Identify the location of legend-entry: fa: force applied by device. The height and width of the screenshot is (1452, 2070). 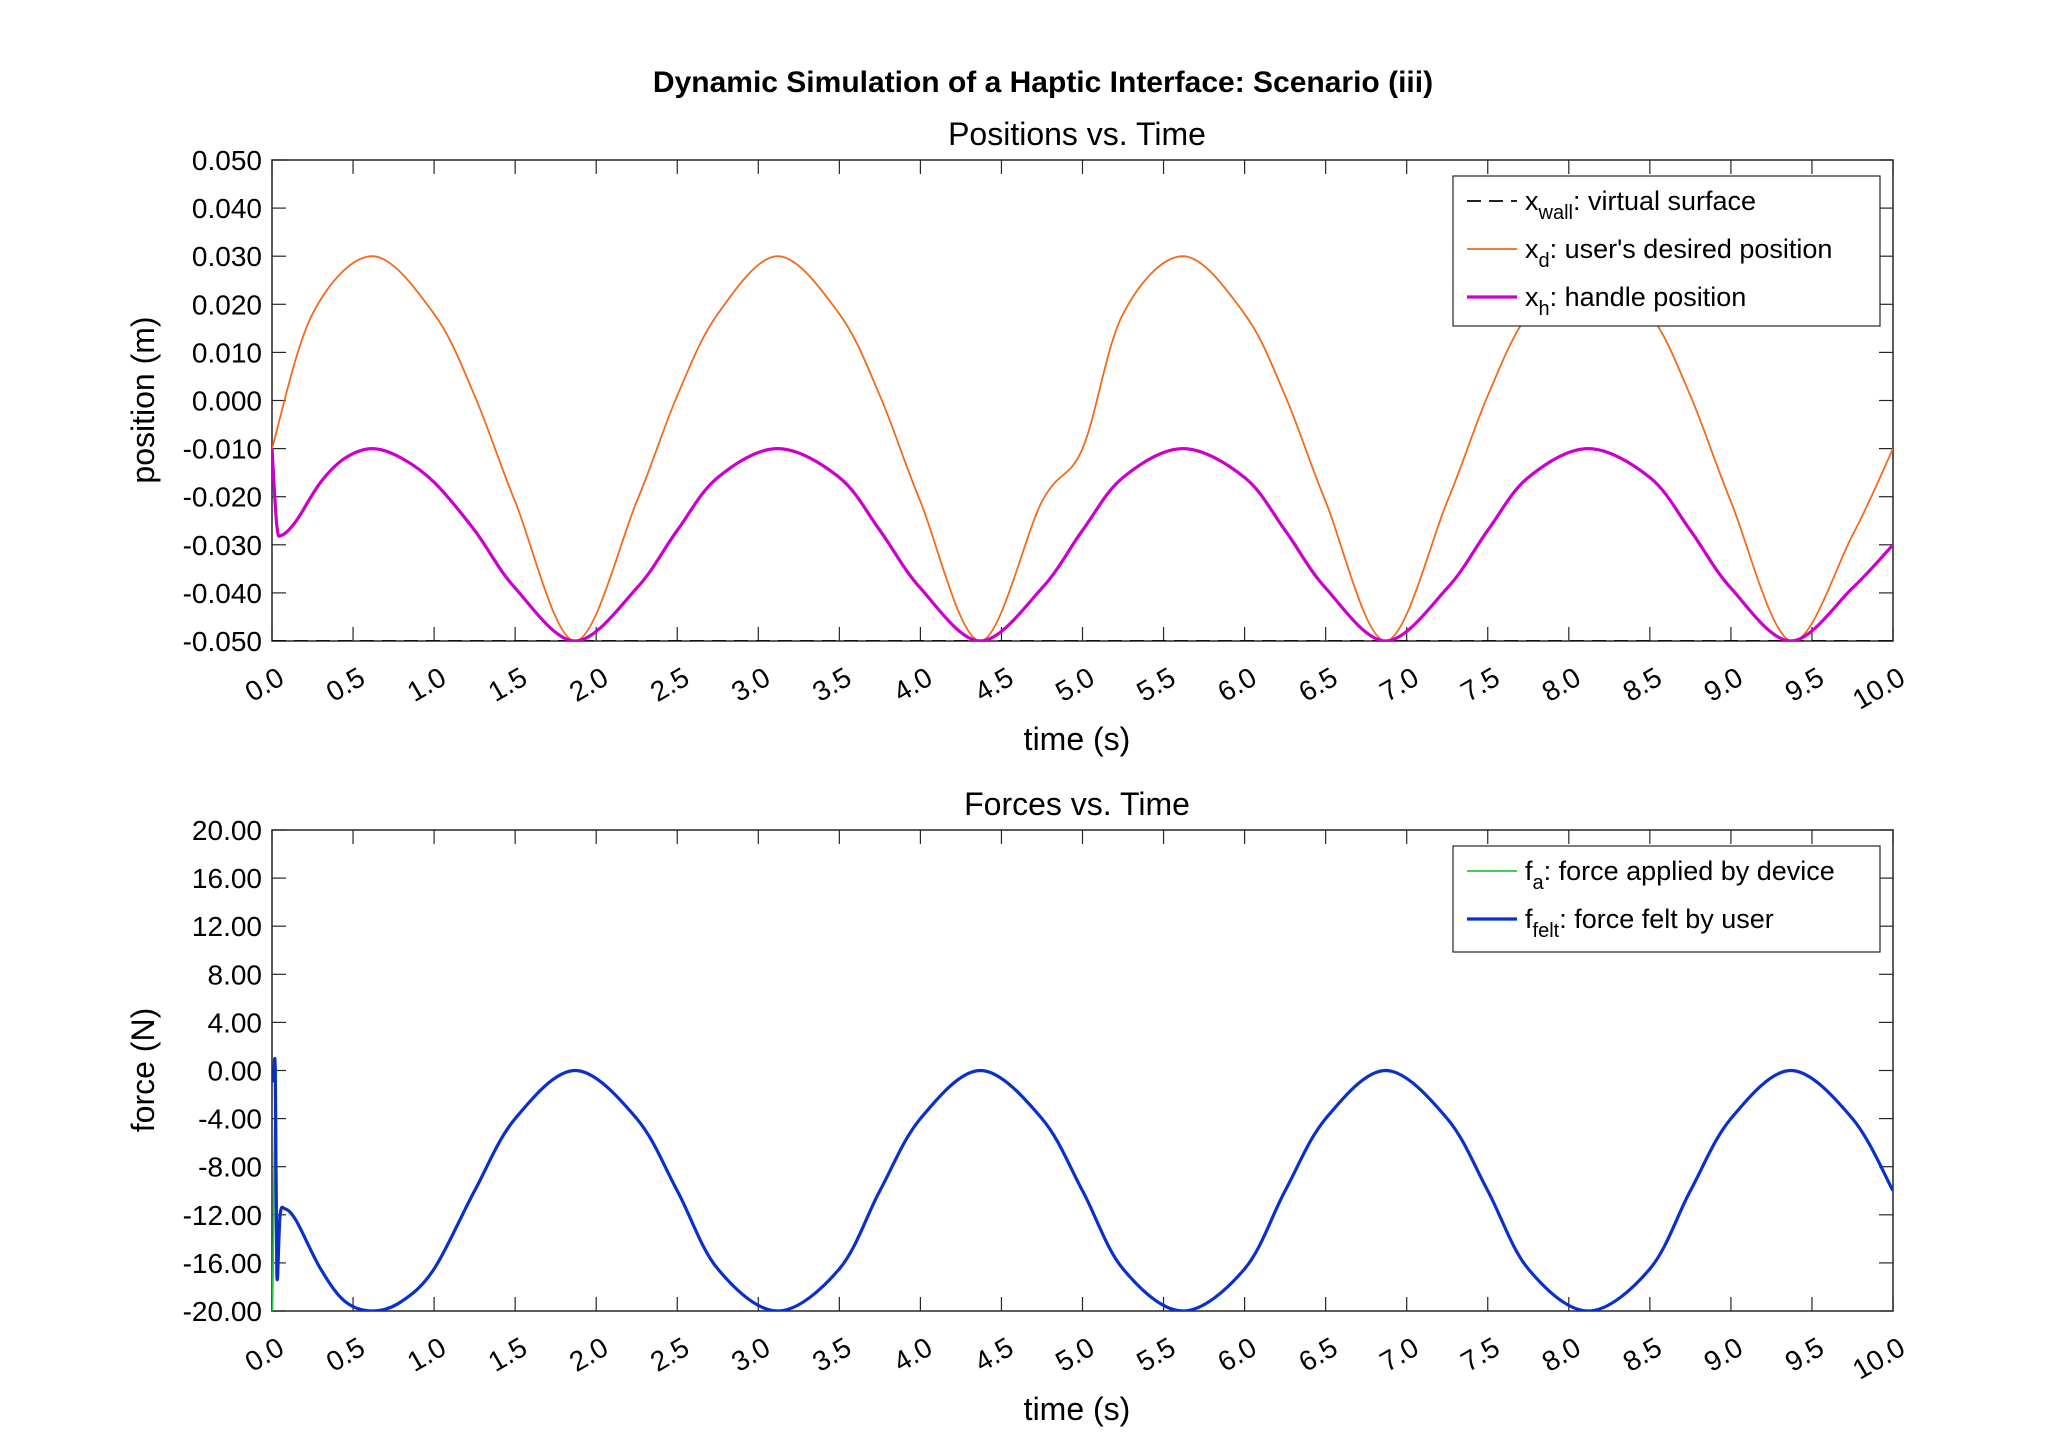
(1680, 875).